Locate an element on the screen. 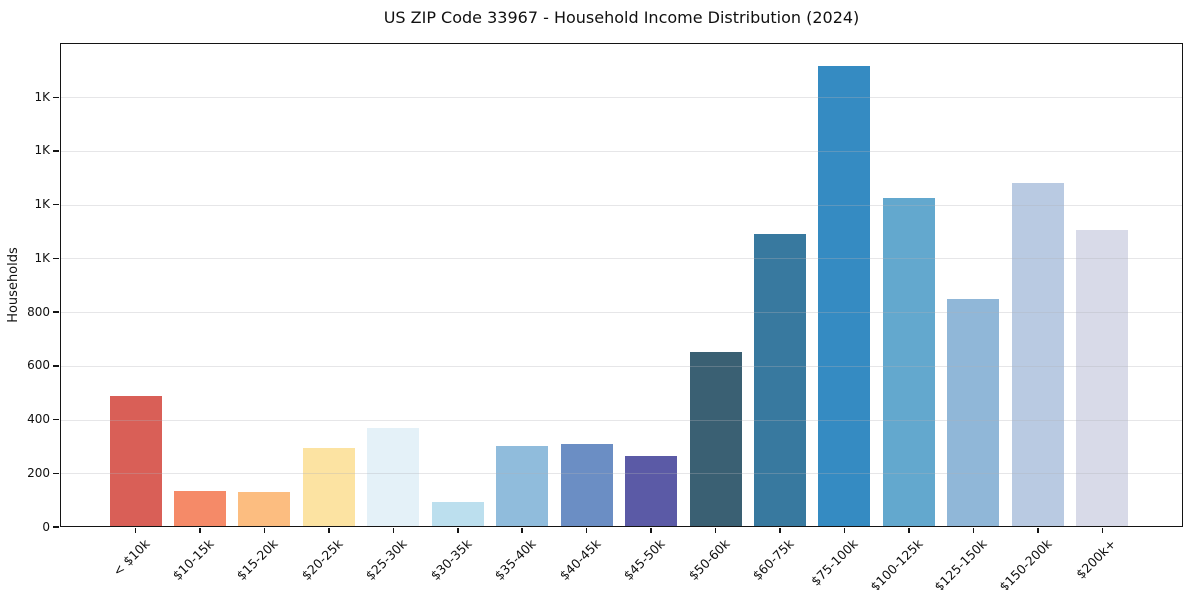  bar-10-15k is located at coordinates (199, 508).